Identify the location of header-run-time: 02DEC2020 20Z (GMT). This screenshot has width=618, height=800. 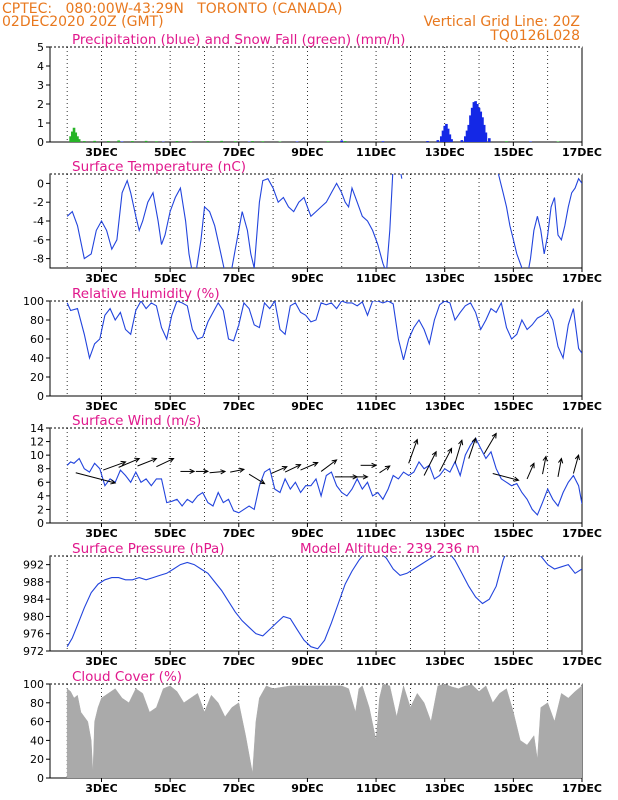
(83, 22).